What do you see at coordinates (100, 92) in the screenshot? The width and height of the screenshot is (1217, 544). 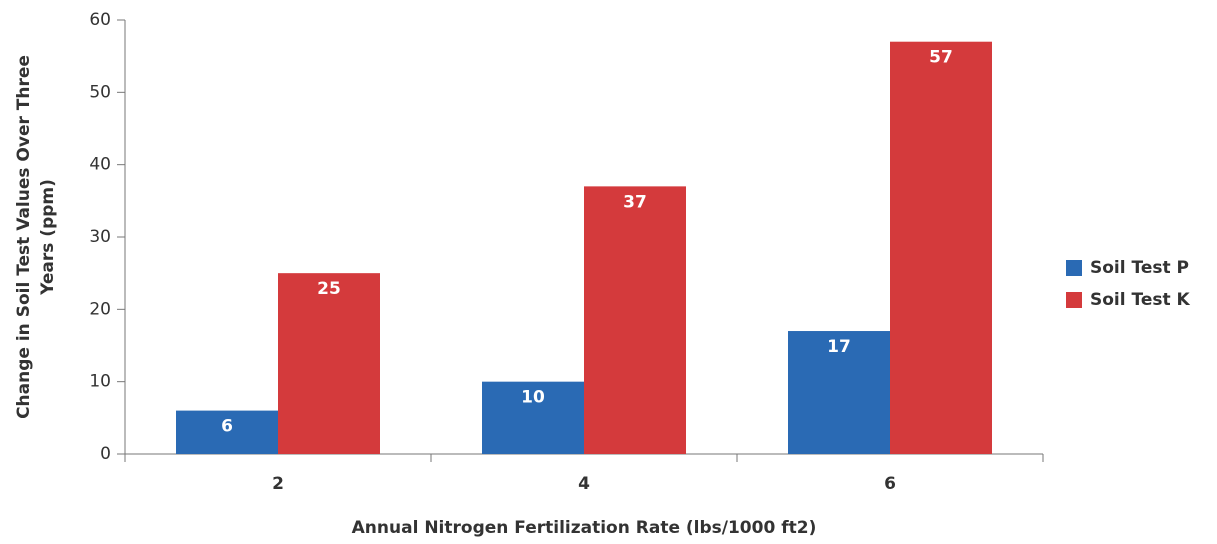 I see `y-tick-label: 50` at bounding box center [100, 92].